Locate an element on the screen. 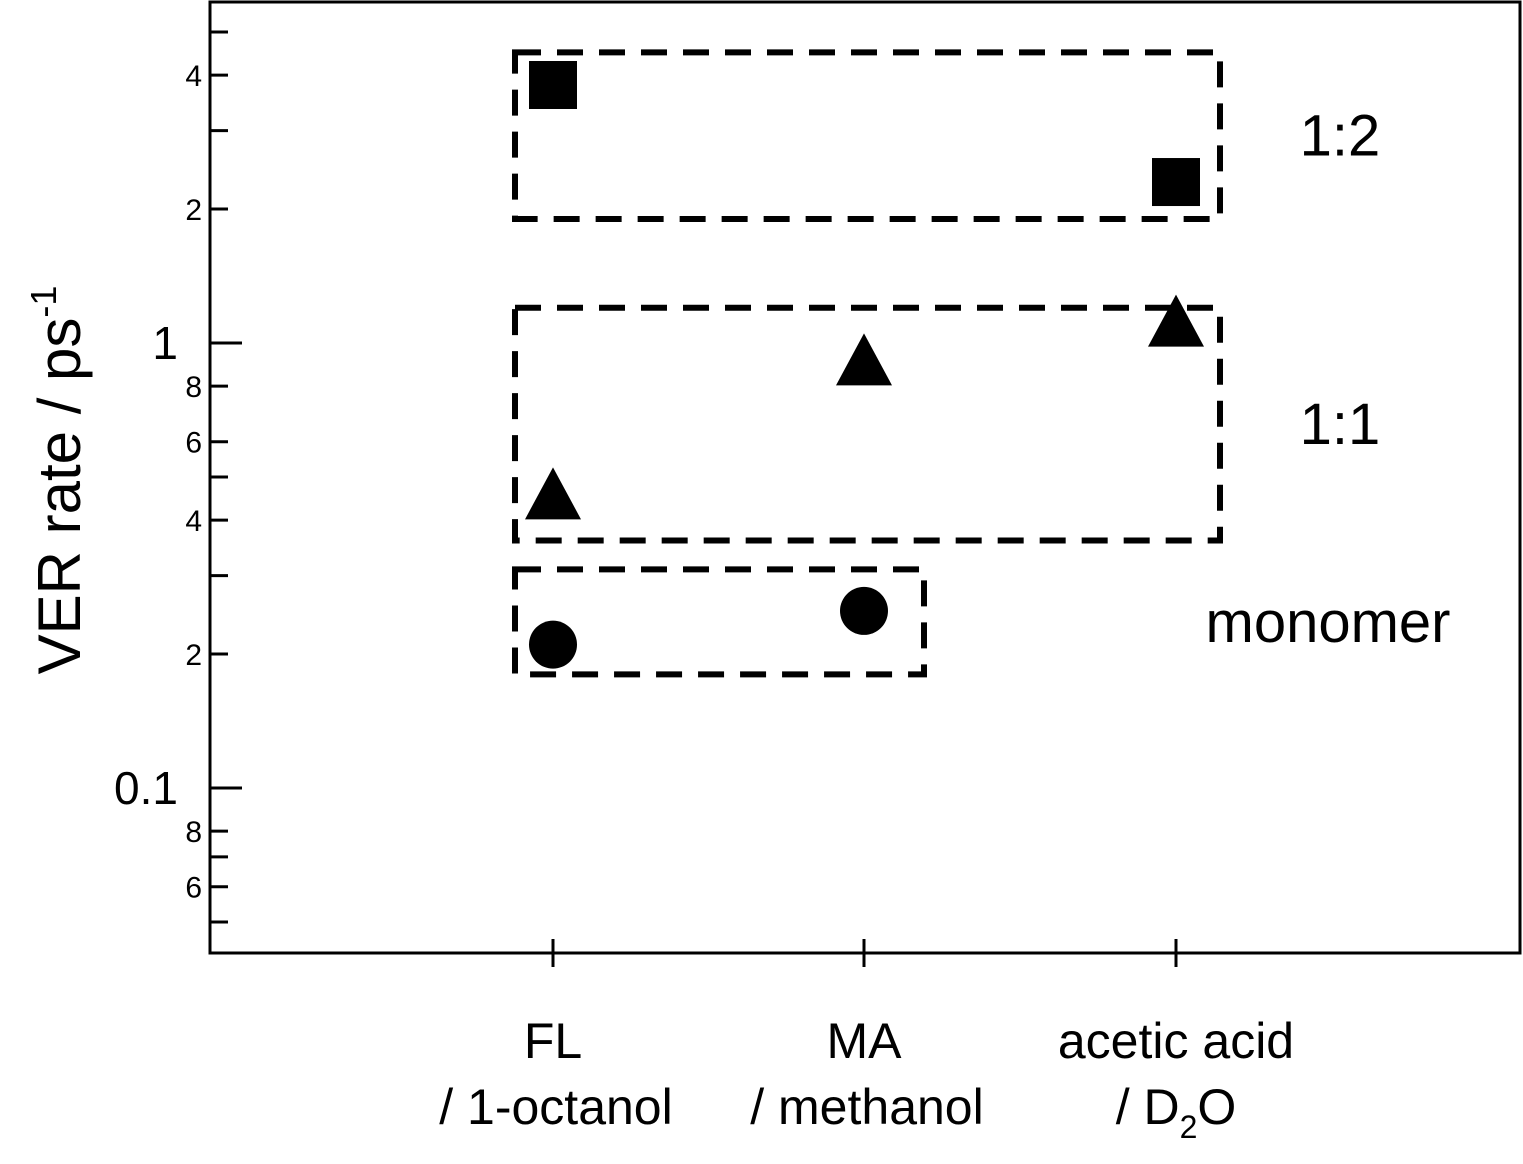  y-axis-ticks: 1 0.1 4 2 8 6 4 2 8 6 is located at coordinates (178, 477).